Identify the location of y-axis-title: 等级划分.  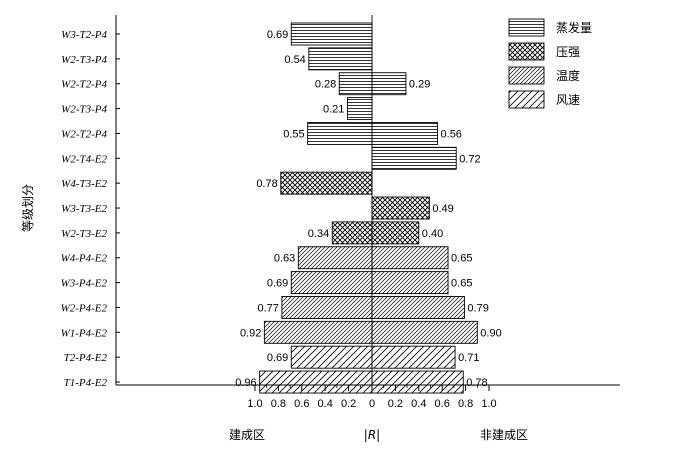
(28, 208).